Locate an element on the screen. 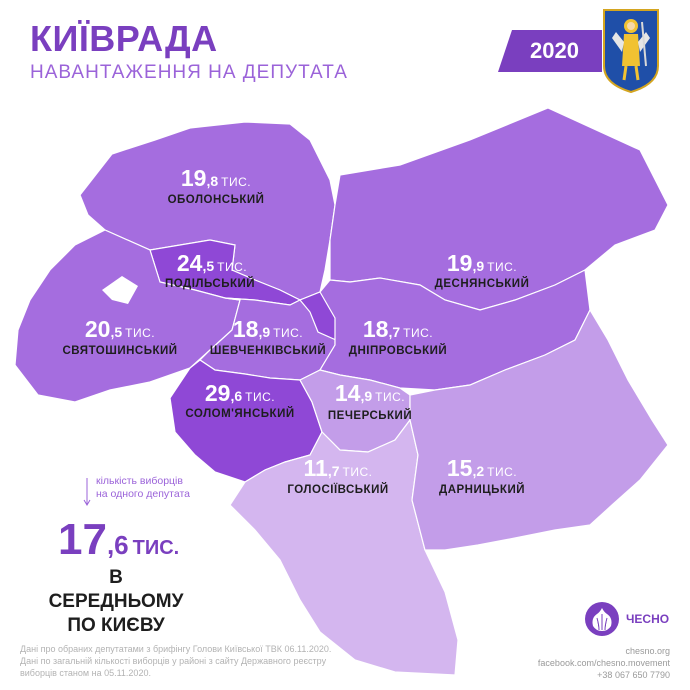 The image size is (690, 690). average-value: 17,6 ТИС. is located at coordinates (119, 539).